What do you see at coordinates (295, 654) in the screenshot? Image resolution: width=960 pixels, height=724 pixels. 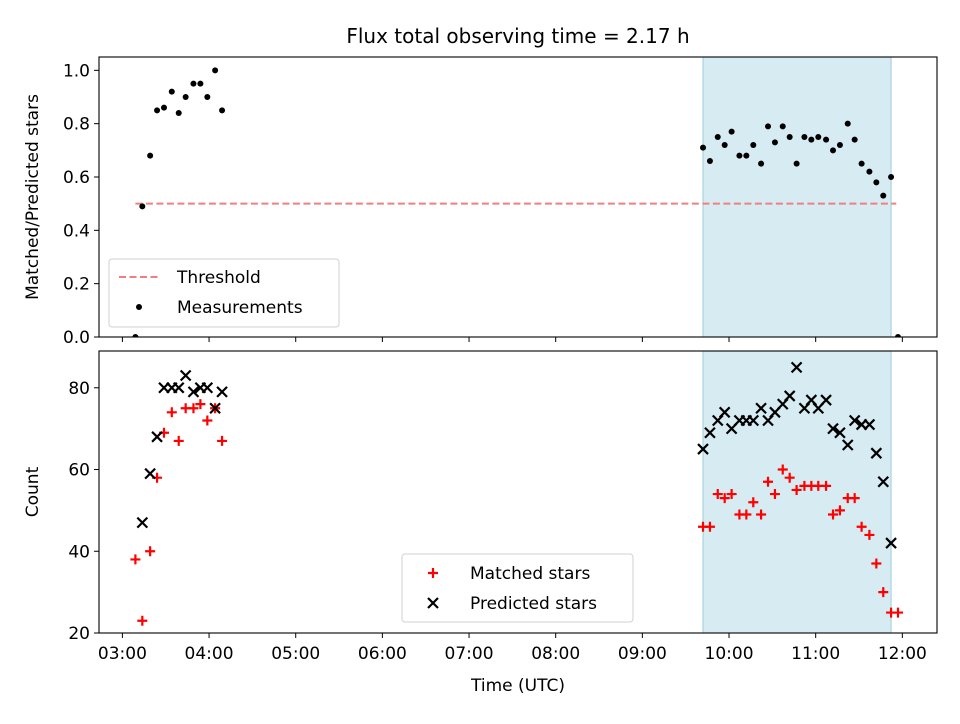 I see `x-tick-label: 05:00` at bounding box center [295, 654].